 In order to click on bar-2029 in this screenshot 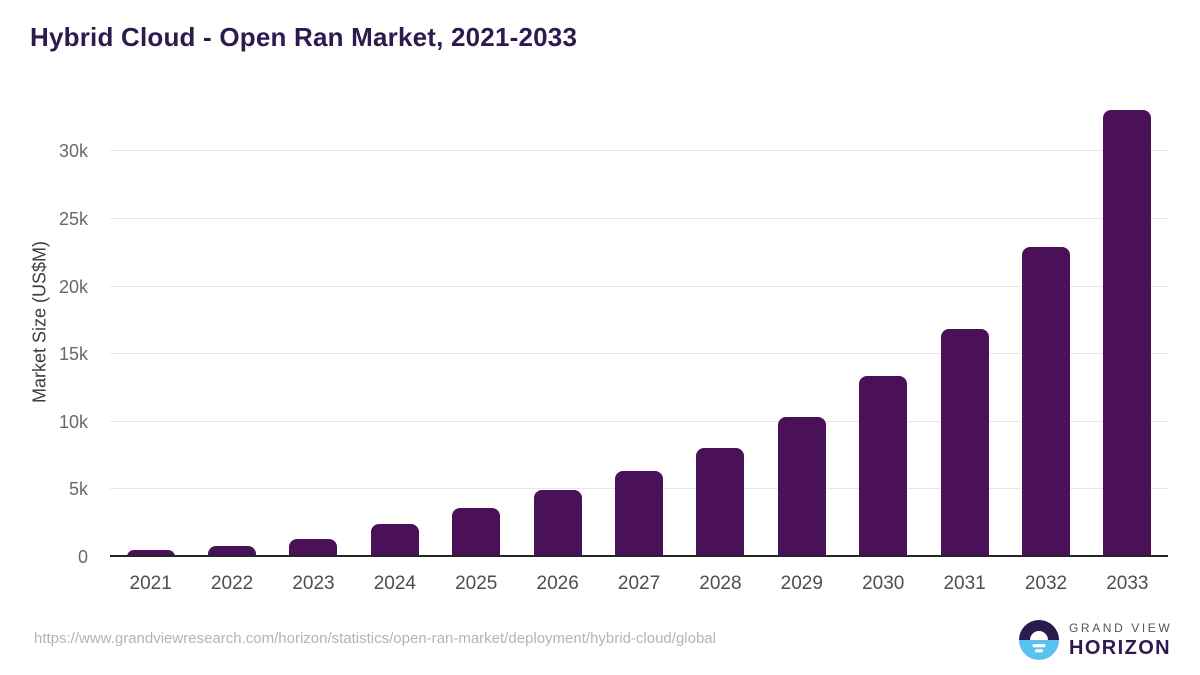, I will do `click(801, 486)`.